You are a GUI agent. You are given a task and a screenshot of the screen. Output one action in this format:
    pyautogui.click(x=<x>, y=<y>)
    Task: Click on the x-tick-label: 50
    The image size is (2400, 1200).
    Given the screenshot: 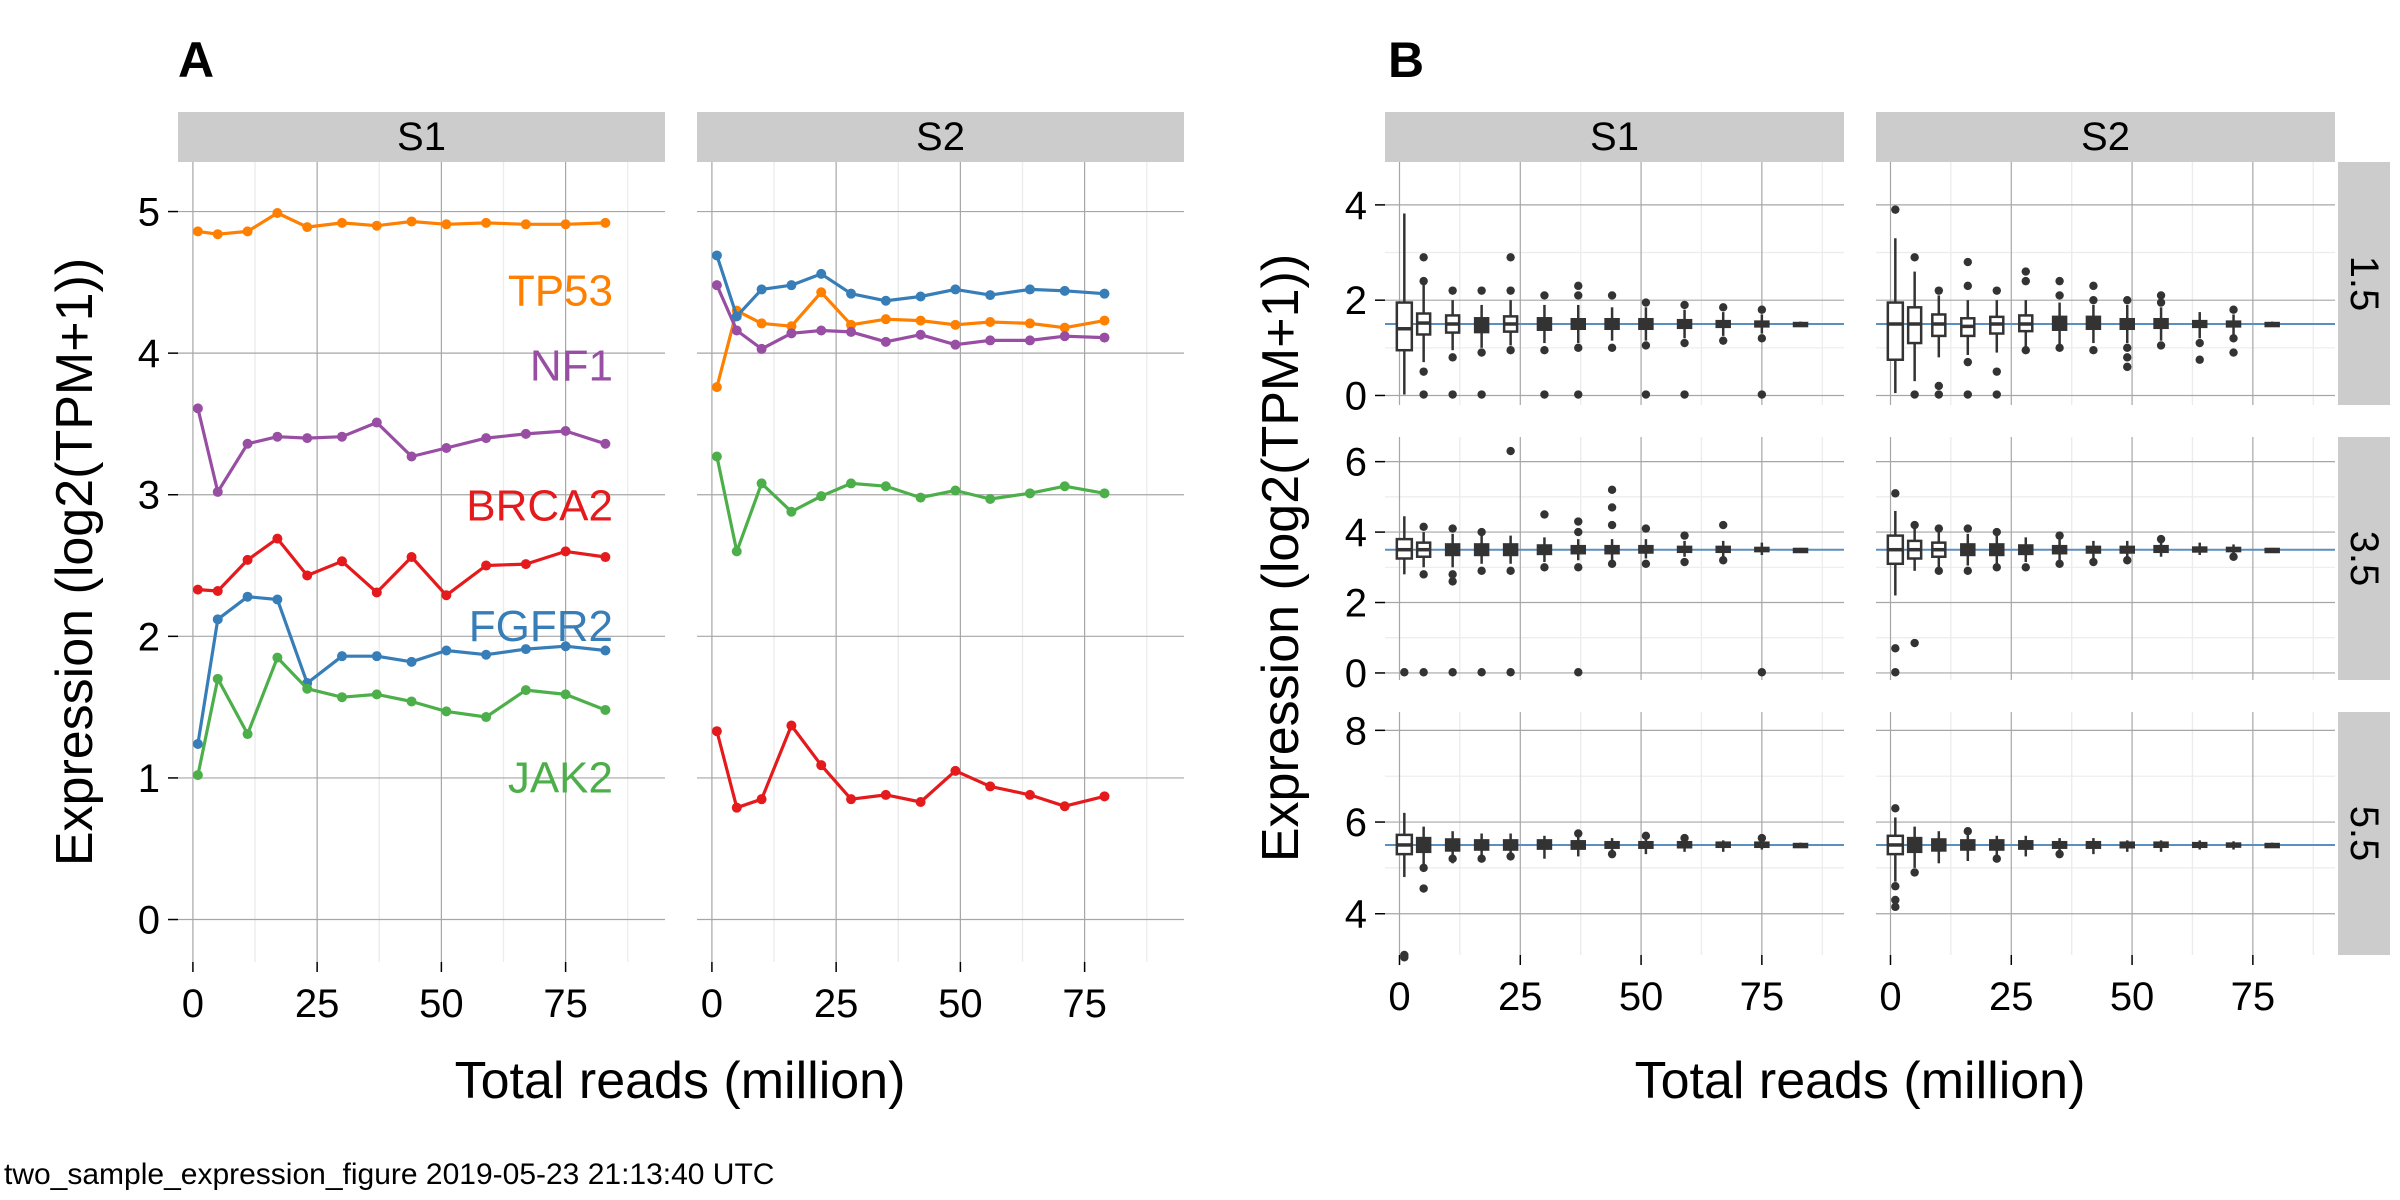 What is the action you would take?
    pyautogui.click(x=960, y=1004)
    